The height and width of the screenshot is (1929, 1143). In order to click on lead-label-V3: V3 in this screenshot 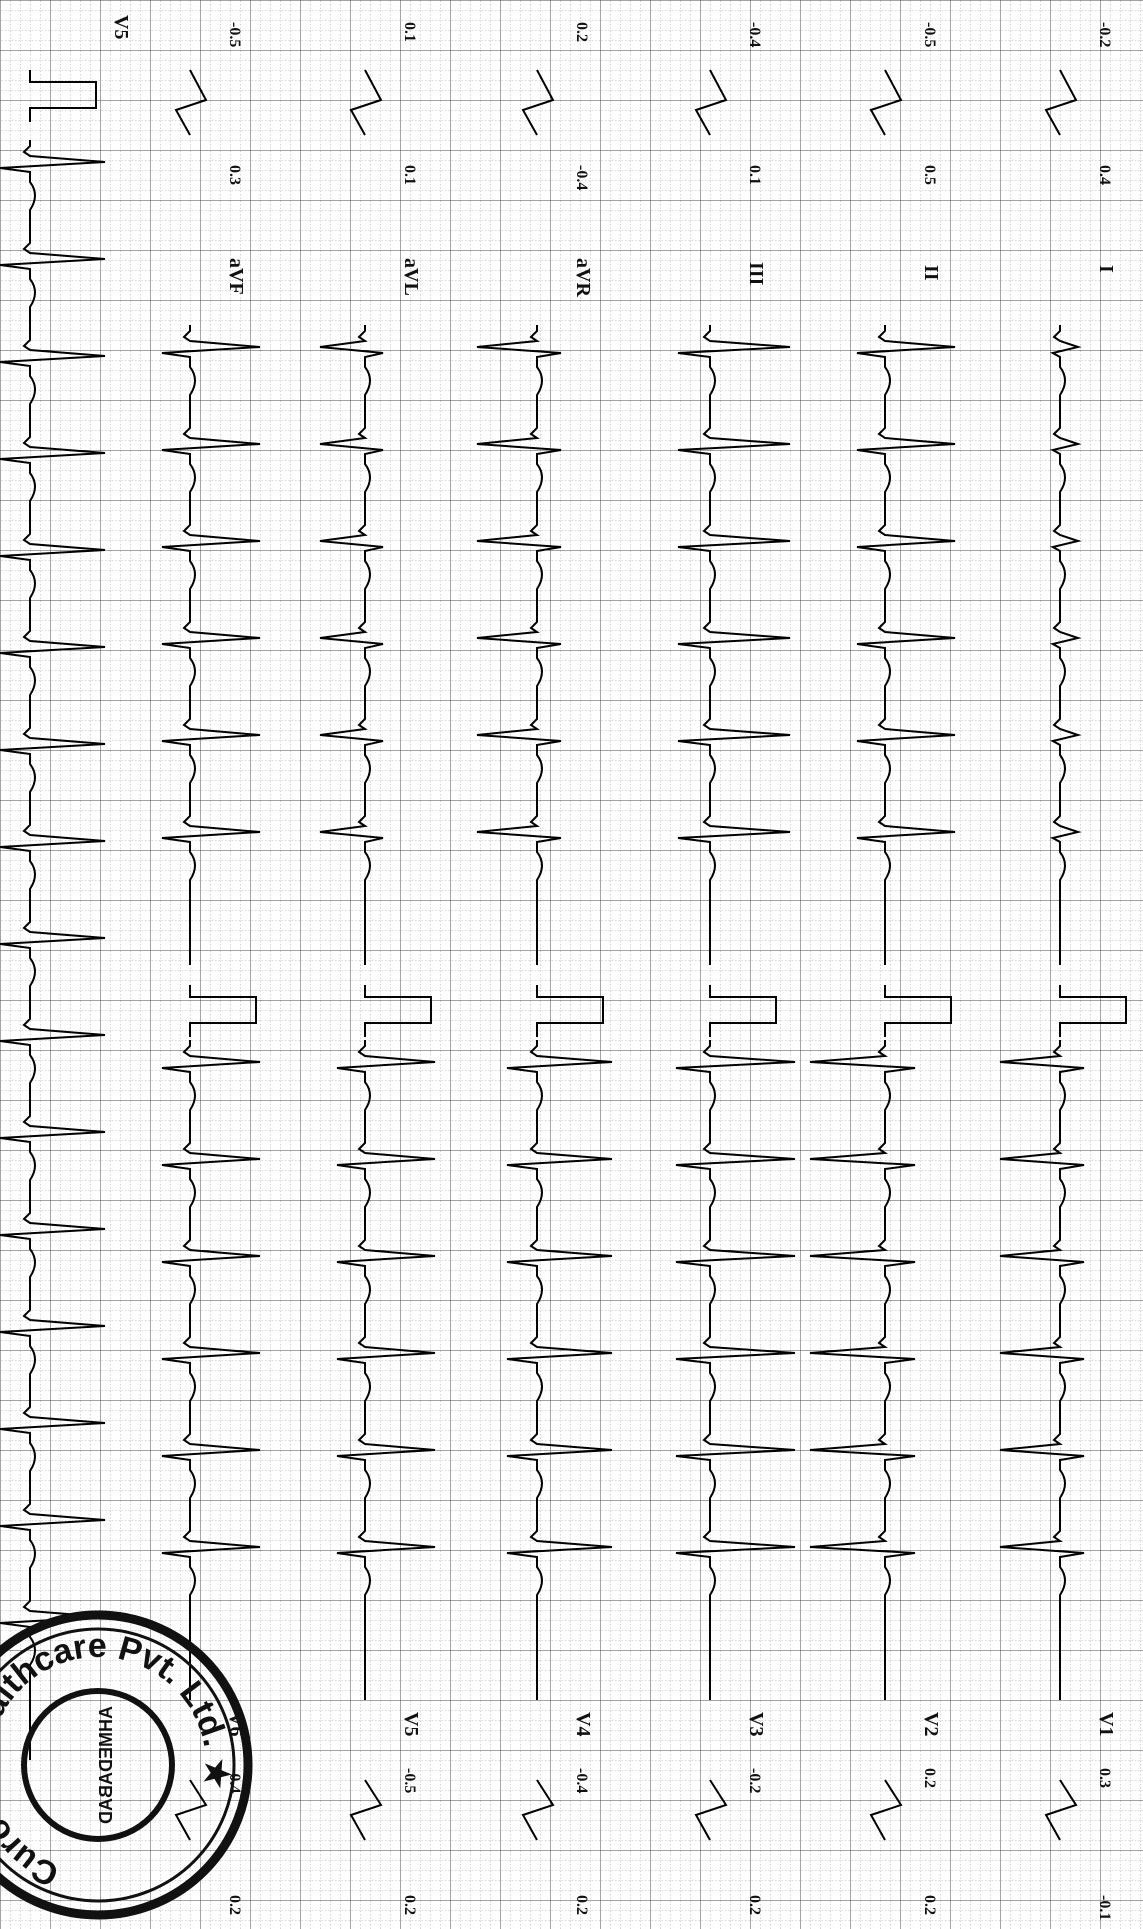, I will do `click(756, 1724)`.